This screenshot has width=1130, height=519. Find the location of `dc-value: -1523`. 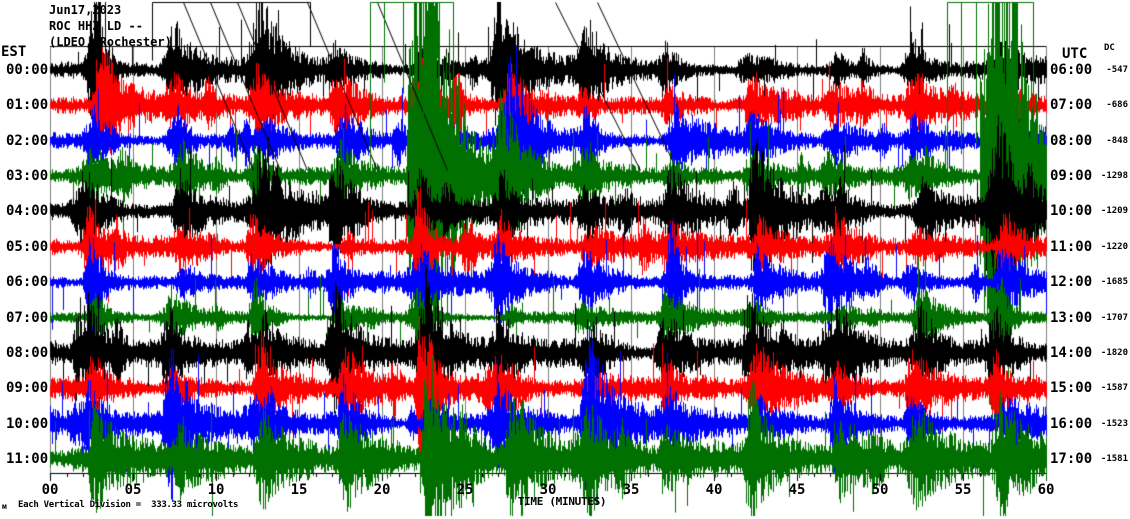

dc-value: -1523 is located at coordinates (1114, 424).